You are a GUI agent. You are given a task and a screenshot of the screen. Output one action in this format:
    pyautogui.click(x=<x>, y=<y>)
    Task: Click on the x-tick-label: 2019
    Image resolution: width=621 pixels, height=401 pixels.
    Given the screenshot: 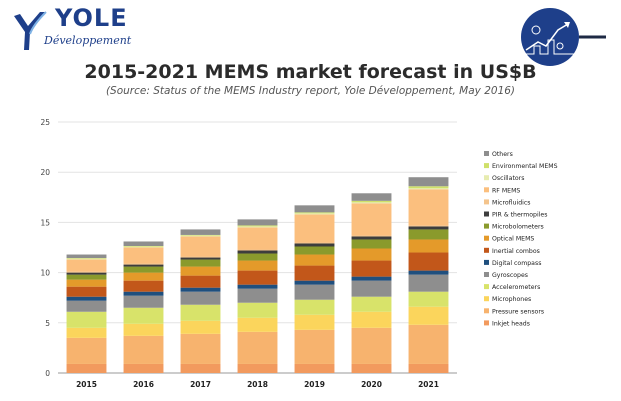 What is the action you would take?
    pyautogui.click(x=314, y=384)
    